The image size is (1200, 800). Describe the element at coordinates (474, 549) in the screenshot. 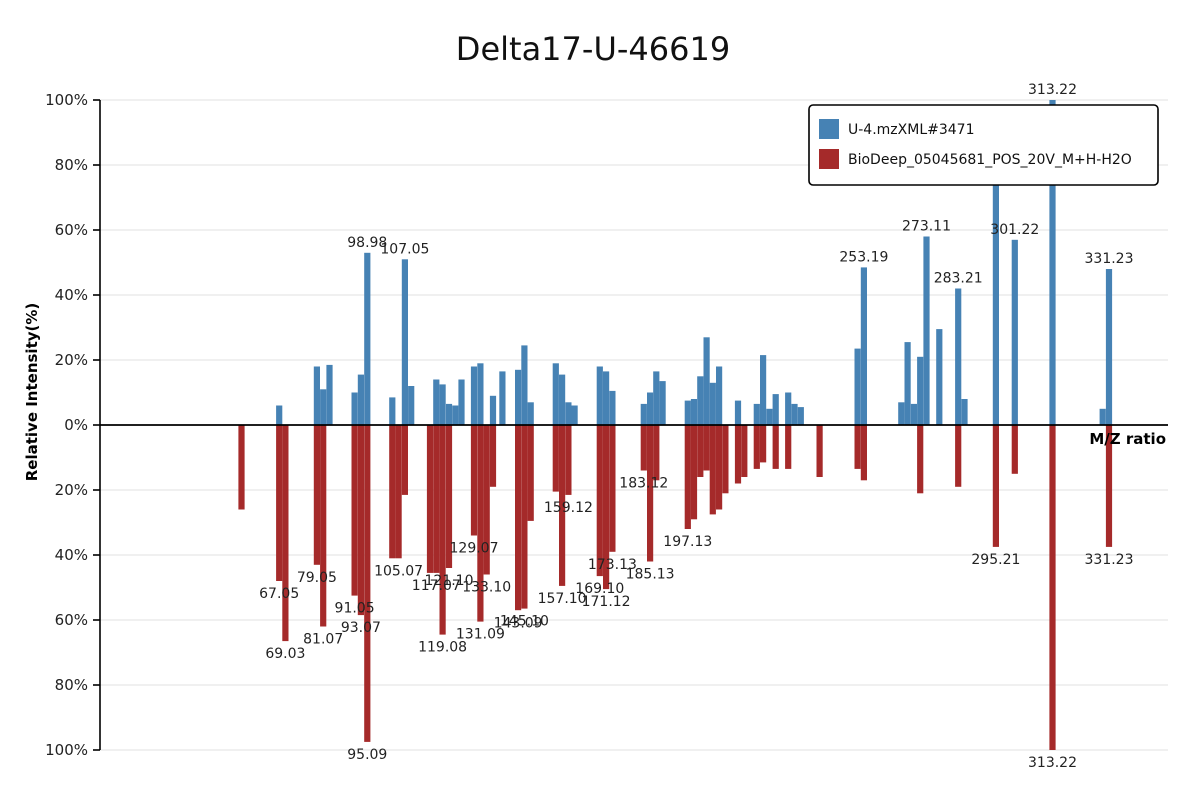

I see `peak-mz-label: 129.07` at that location.